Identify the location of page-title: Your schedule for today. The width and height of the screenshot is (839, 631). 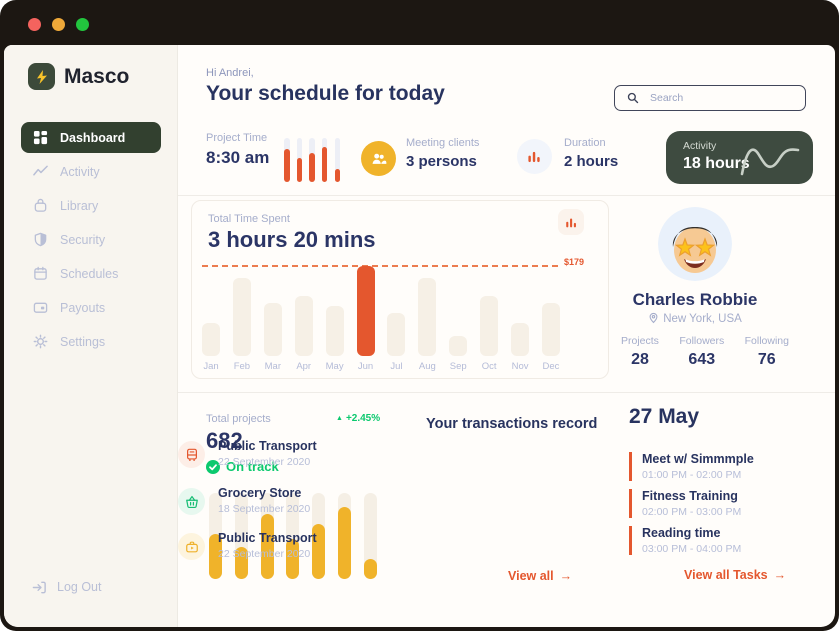
(325, 93).